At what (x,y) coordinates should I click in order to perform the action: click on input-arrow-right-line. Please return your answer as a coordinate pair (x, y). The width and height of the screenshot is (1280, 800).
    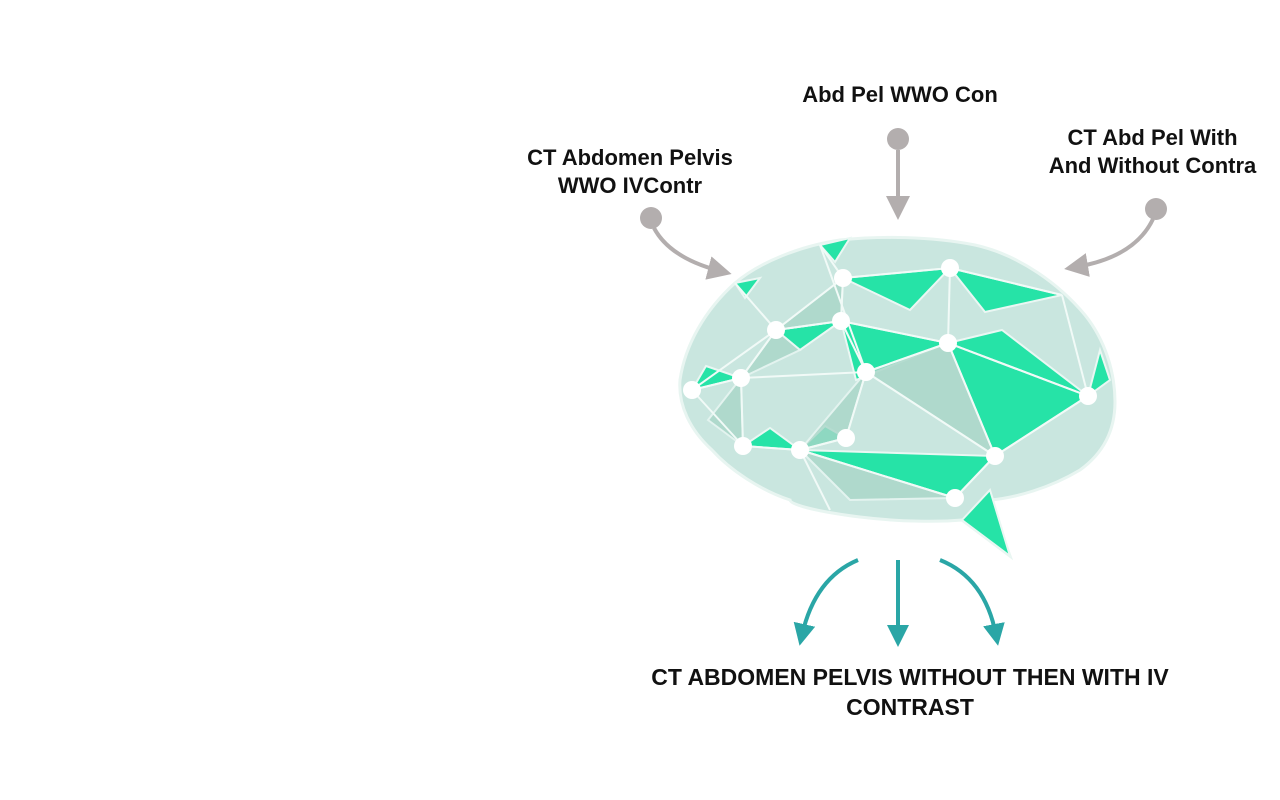
    Looking at the image, I should click on (1109, 247).